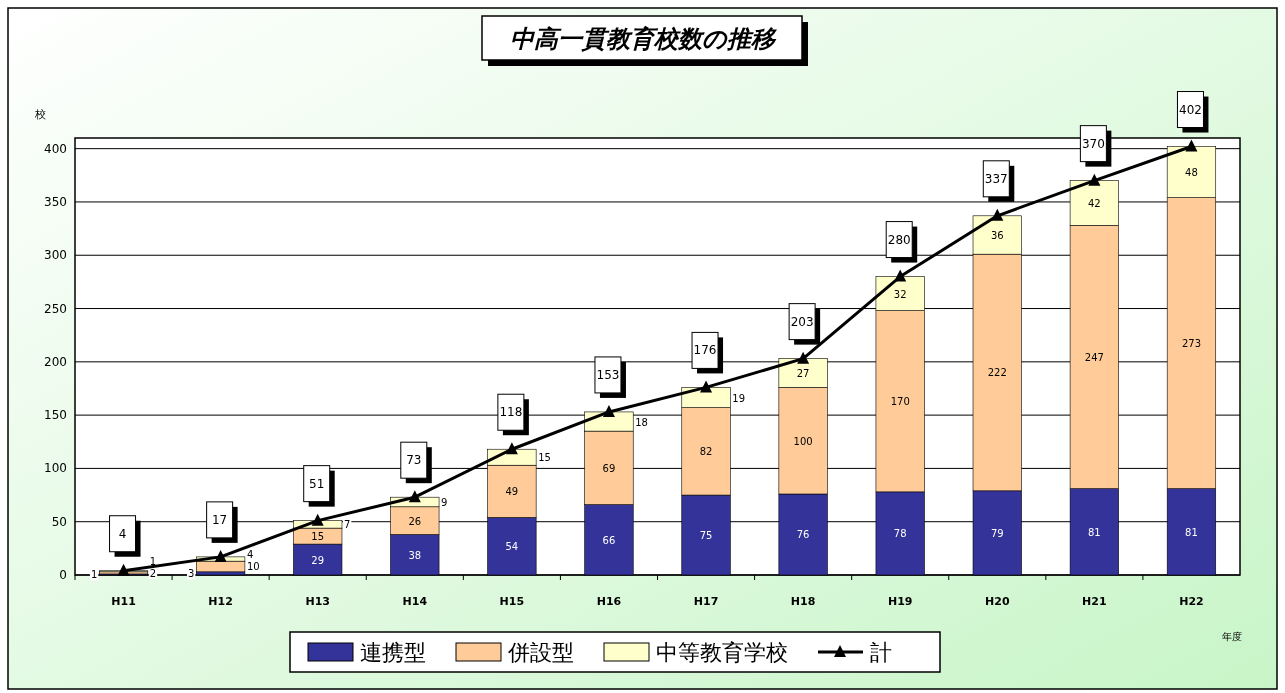 The width and height of the screenshot is (1285, 693). I want to click on data-label: 66, so click(609, 540).